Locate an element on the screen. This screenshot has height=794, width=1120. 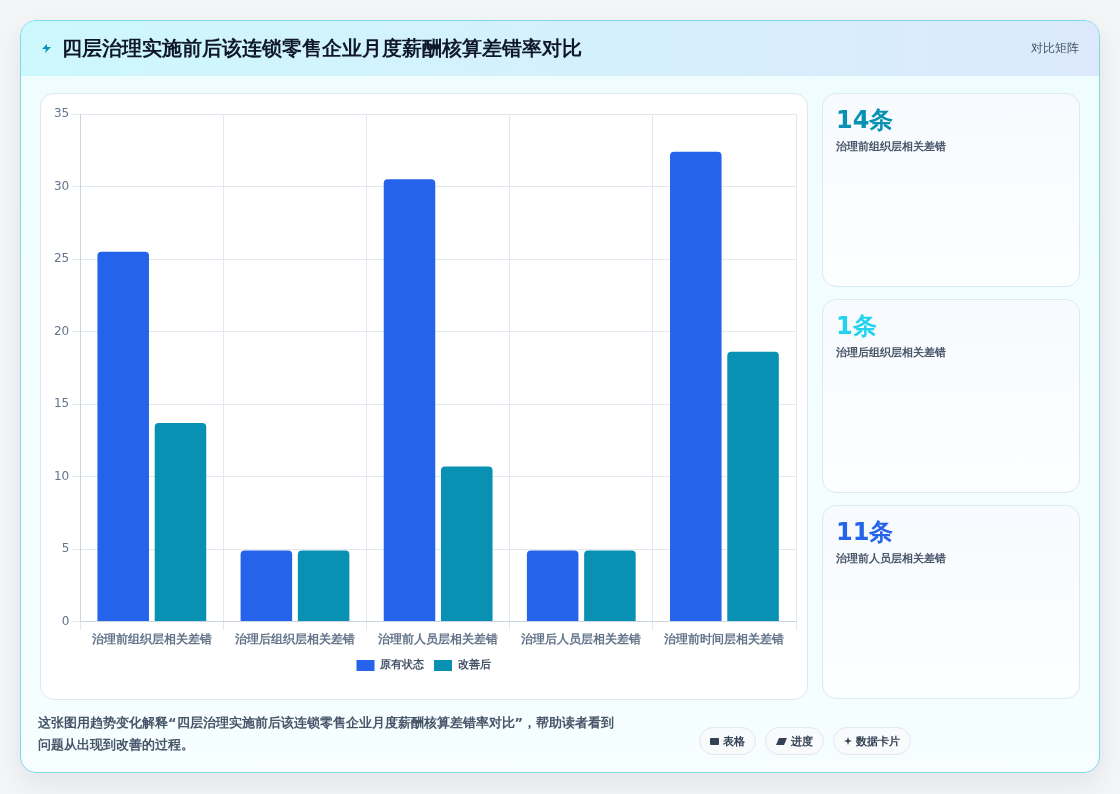
text: 治理前组织层相关差错 is located at coordinates (891, 146).